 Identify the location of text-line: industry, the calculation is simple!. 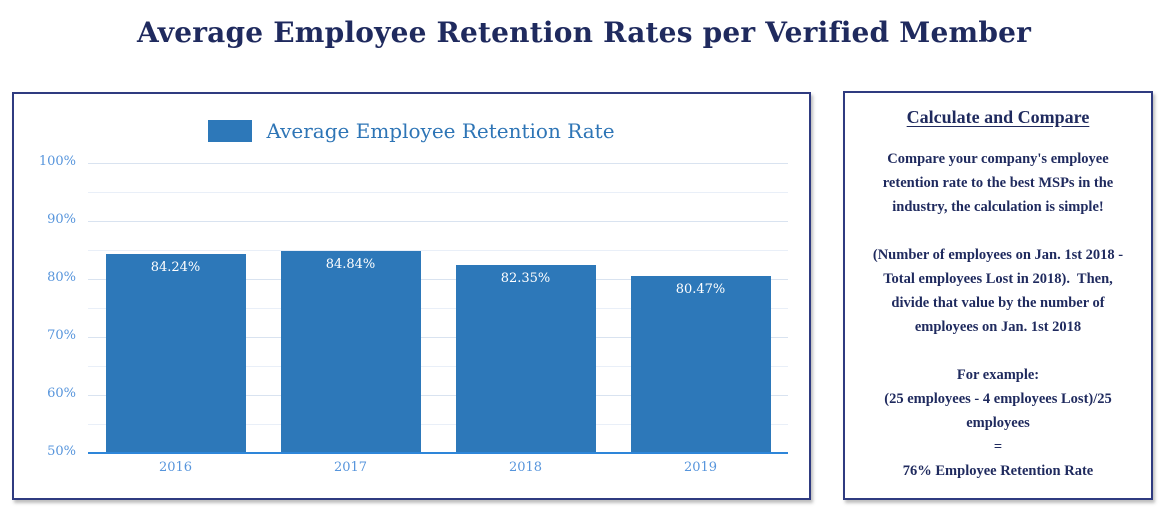
(998, 207).